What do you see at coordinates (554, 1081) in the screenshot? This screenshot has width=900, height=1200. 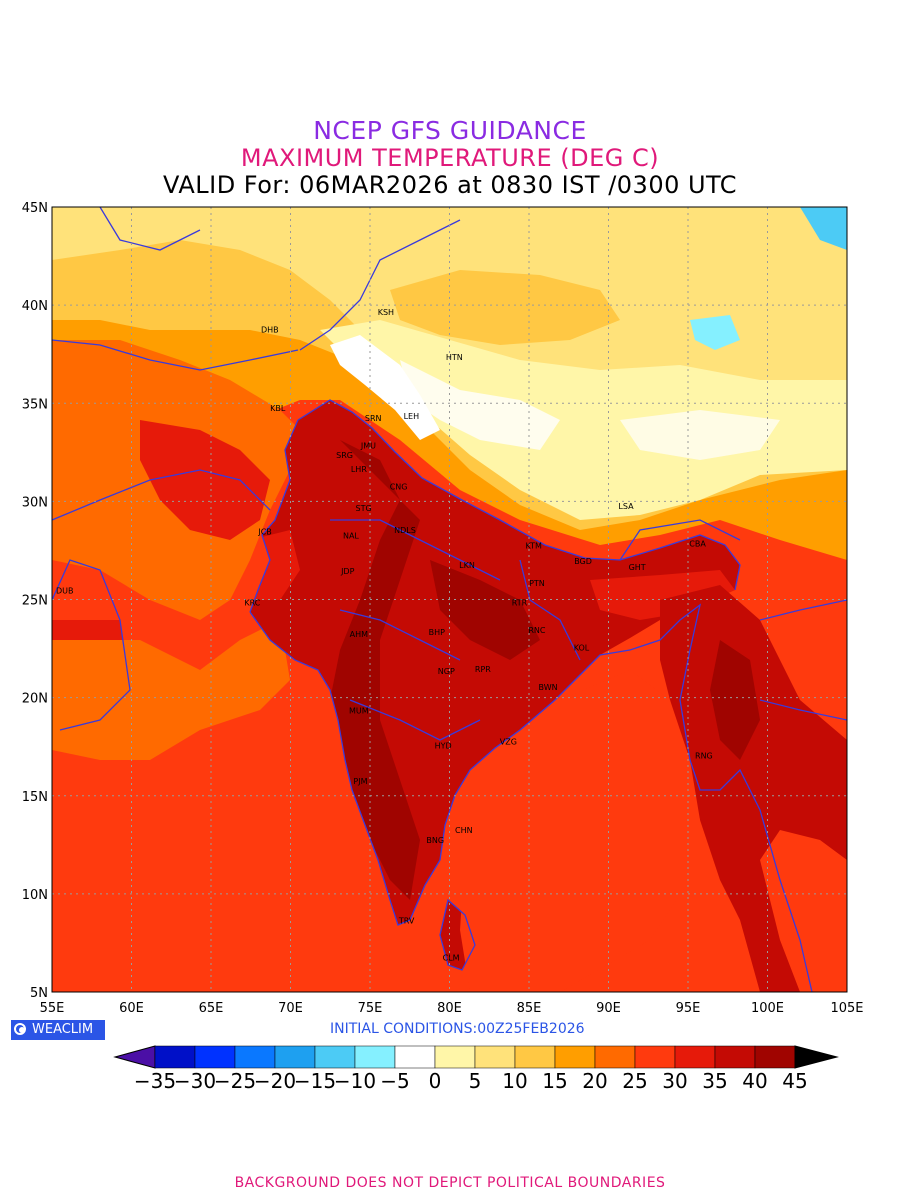 I see `colorbar-level-label: 15` at bounding box center [554, 1081].